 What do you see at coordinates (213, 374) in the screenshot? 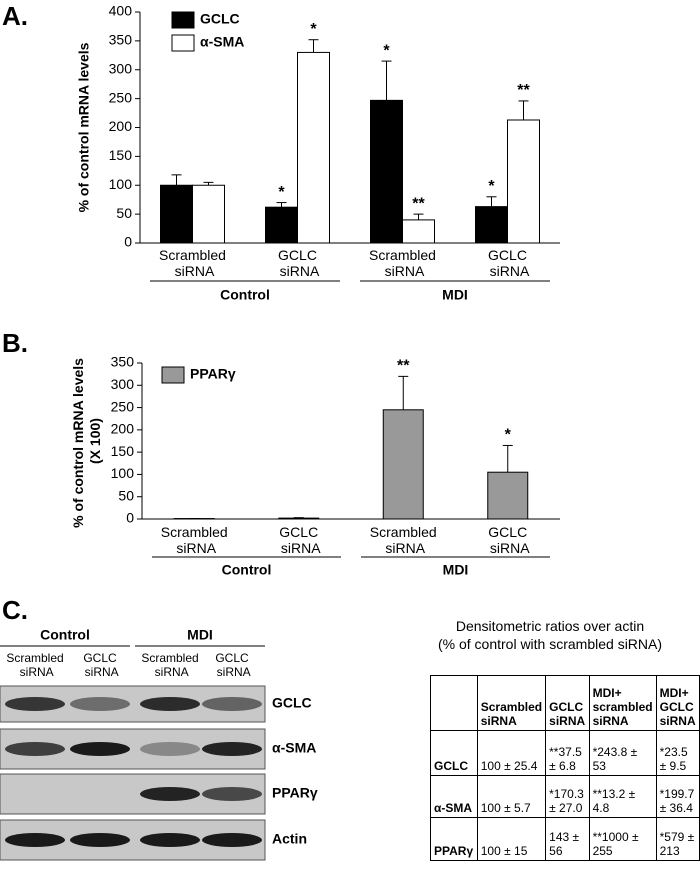
I see `legend-label: PPARγ` at bounding box center [213, 374].